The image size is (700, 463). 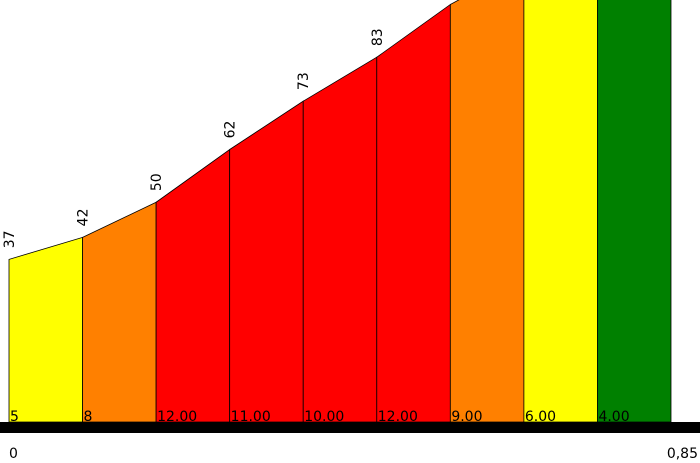 I want to click on elevation-label: 37, so click(x=10, y=239).